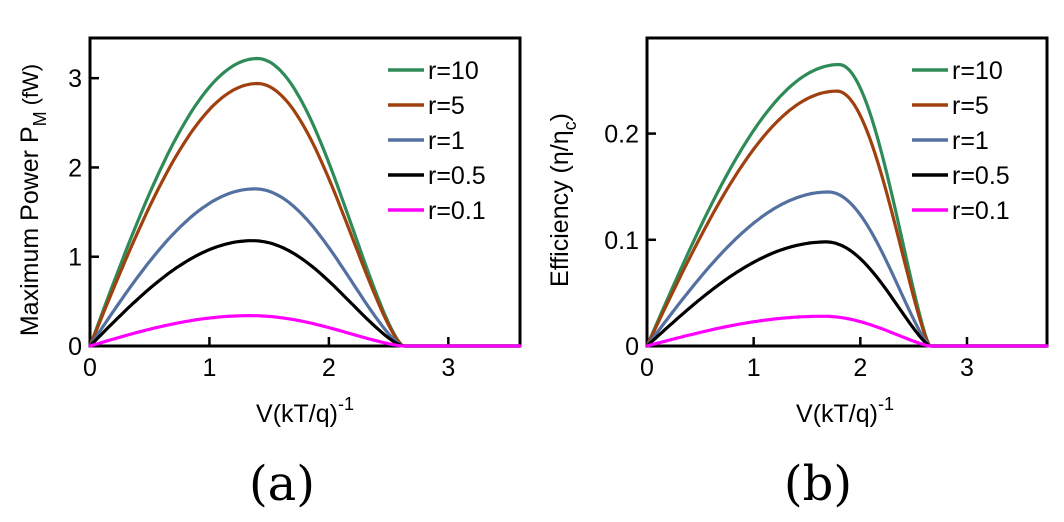 The height and width of the screenshot is (522, 1064). Describe the element at coordinates (75, 79) in the screenshot. I see `panel-a-y-tick-label: 3` at that location.